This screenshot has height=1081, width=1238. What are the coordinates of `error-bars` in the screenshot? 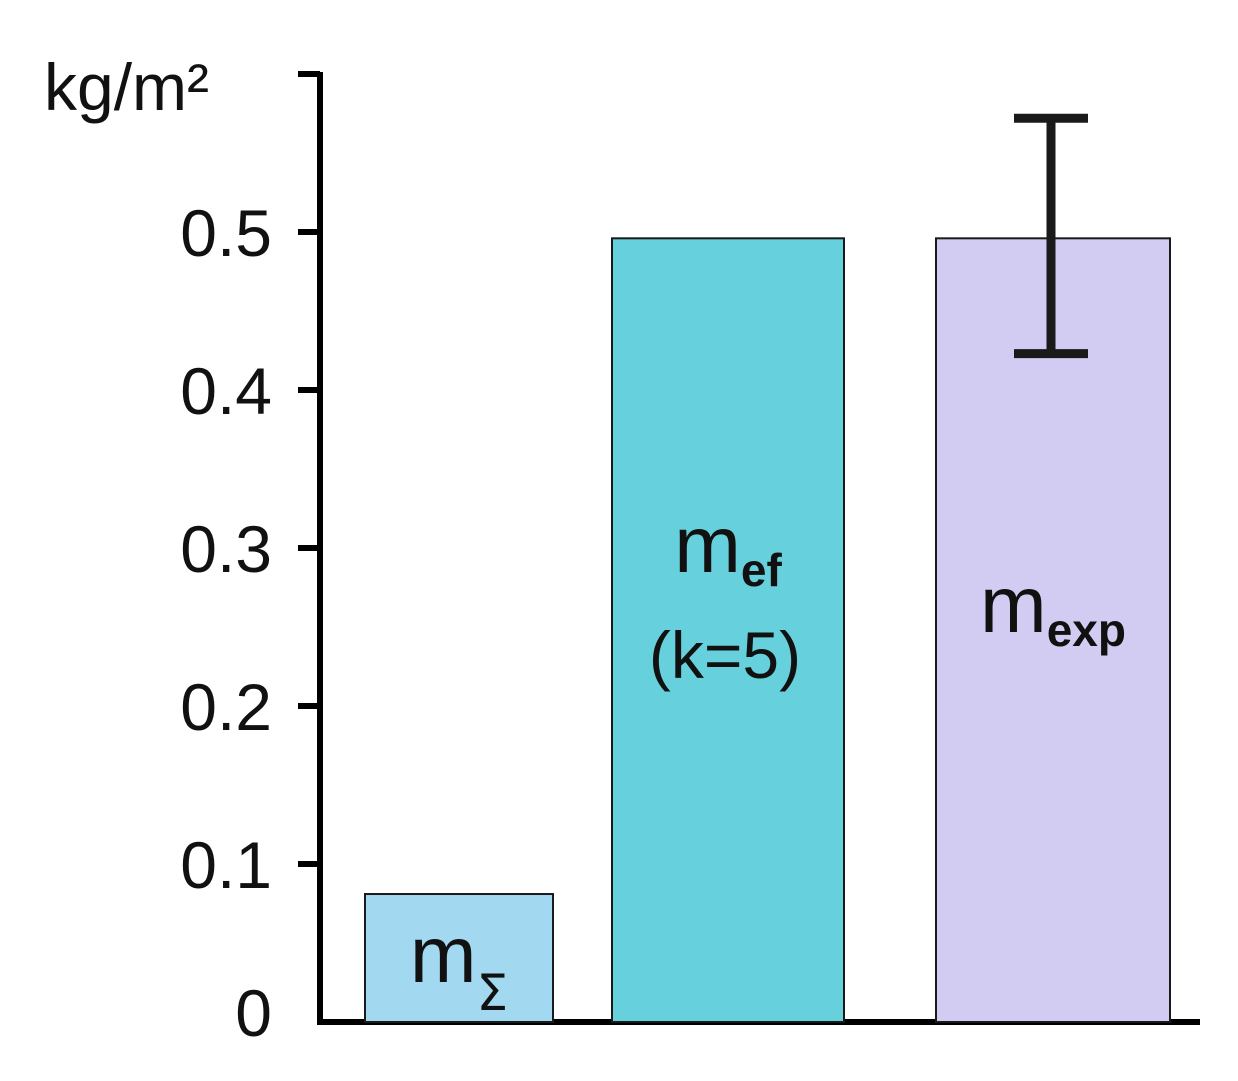 It's located at (1051, 236).